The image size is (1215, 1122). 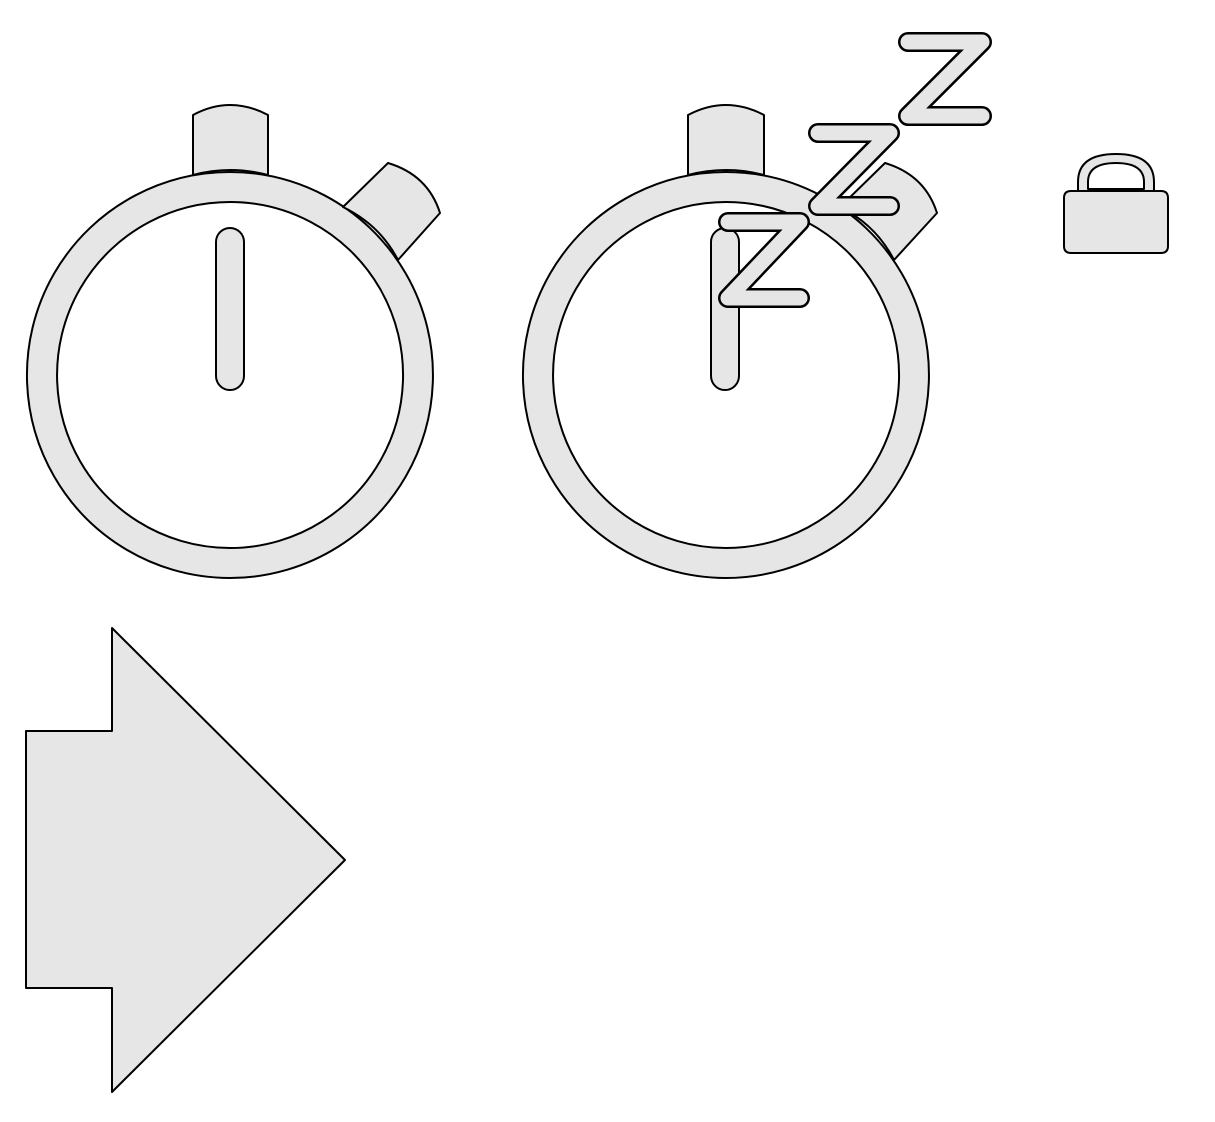 I want to click on arrow-right-icon, so click(x=185, y=860).